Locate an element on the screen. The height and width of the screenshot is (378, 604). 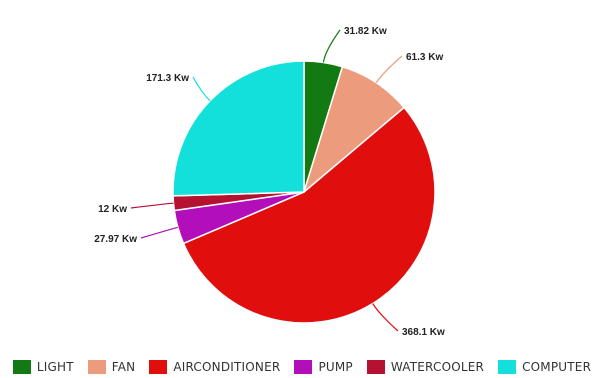
legend-item-airconditioner: AIRCONDITIONER is located at coordinates (214, 367).